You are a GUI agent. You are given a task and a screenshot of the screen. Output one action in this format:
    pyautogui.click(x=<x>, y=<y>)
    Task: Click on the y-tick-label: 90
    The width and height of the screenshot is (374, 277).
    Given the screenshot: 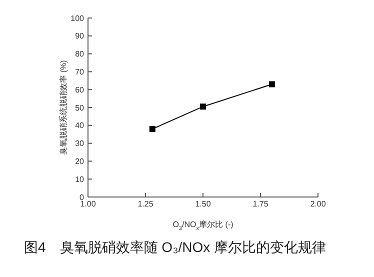 What is the action you would take?
    pyautogui.click(x=80, y=36)
    